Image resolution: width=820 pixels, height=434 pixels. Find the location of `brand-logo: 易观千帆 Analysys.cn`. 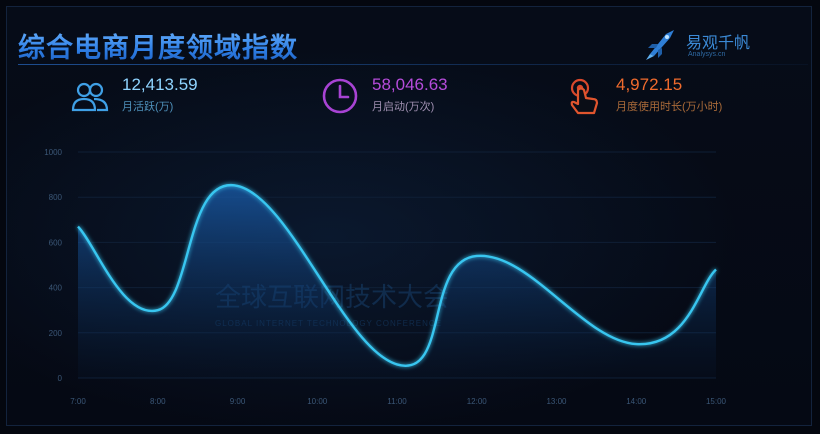

brand-logo: 易观千帆 Analysys.cn is located at coordinates (717, 44).